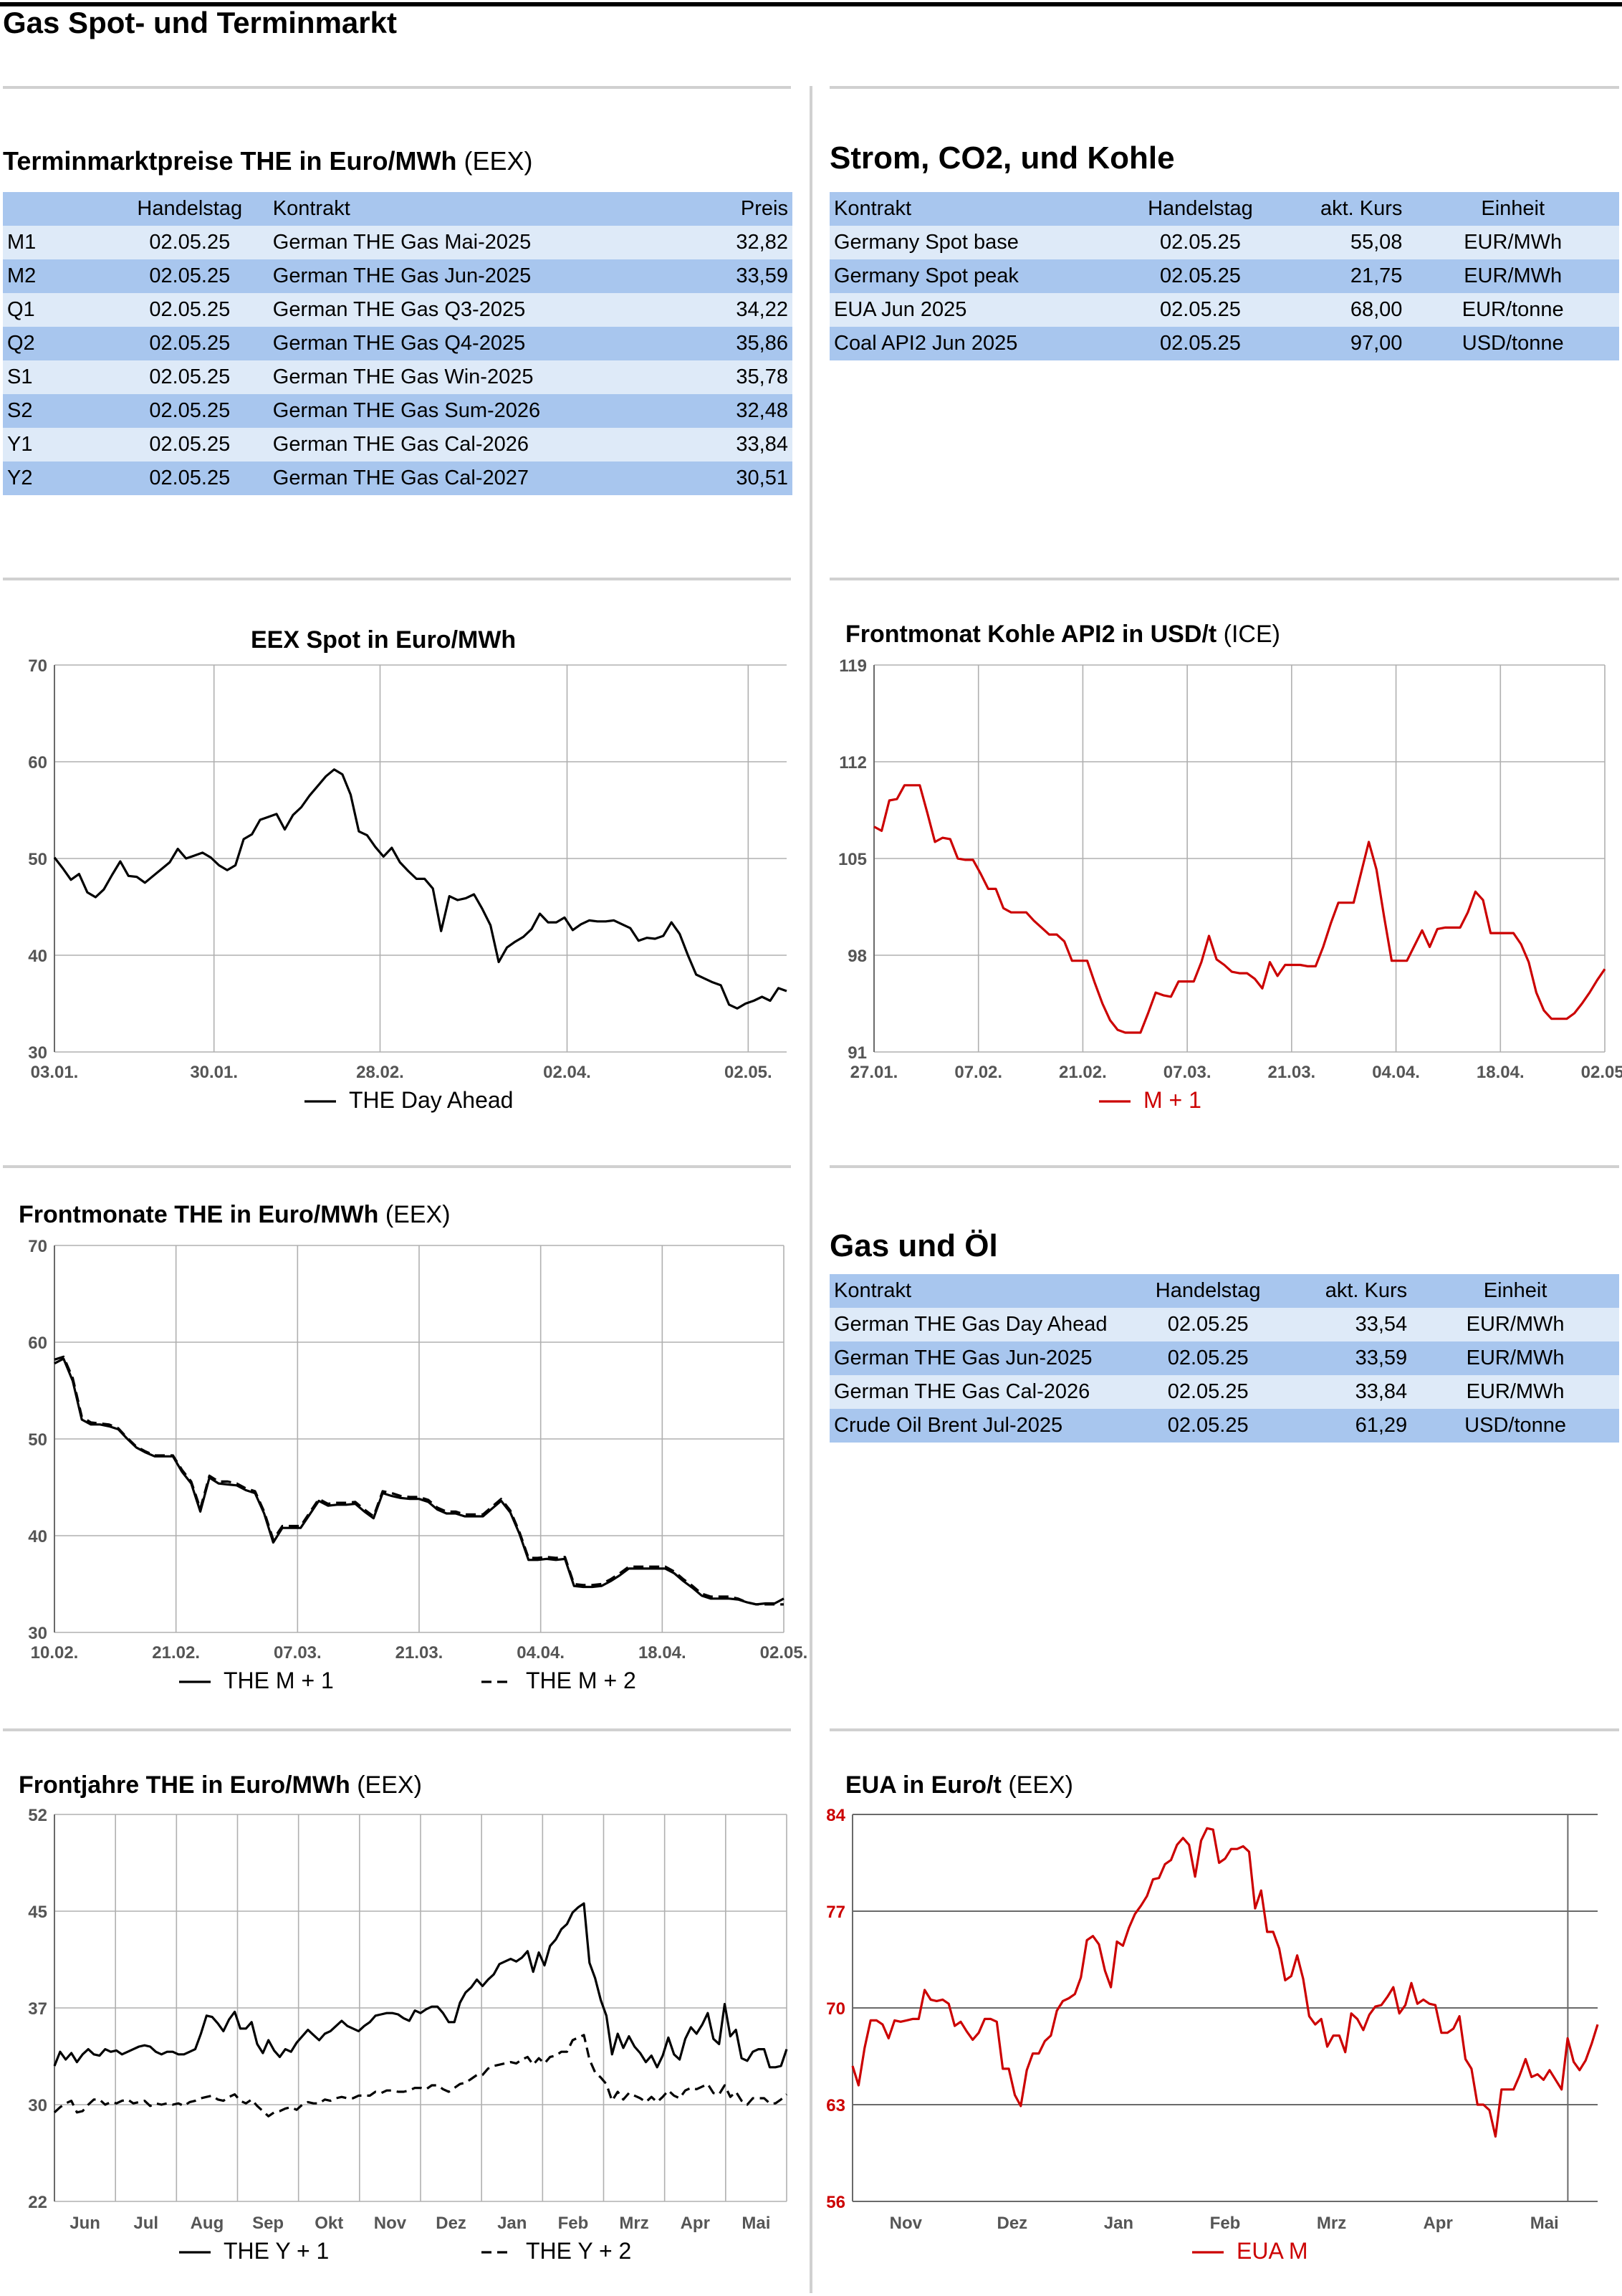 This screenshot has height=2296, width=1622. What do you see at coordinates (200, 22) in the screenshot?
I see `page-title: Gas Spot- und Terminmarkt` at bounding box center [200, 22].